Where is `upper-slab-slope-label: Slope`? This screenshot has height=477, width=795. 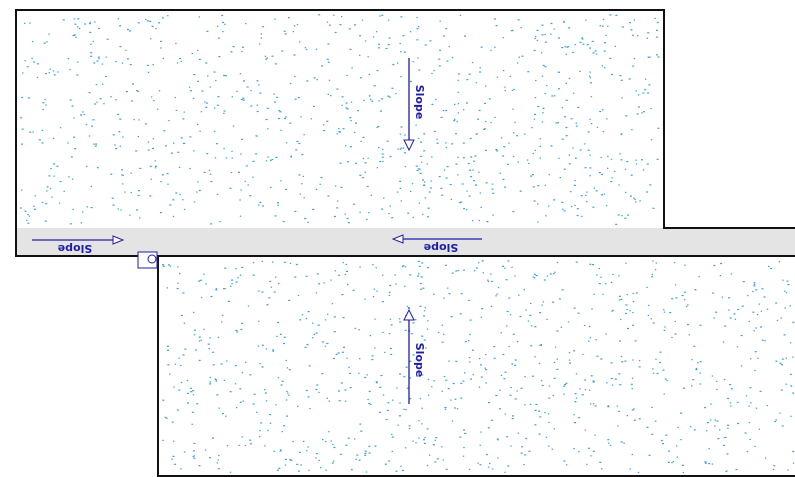
upper-slab-slope-label: Slope is located at coordinates (419, 102).